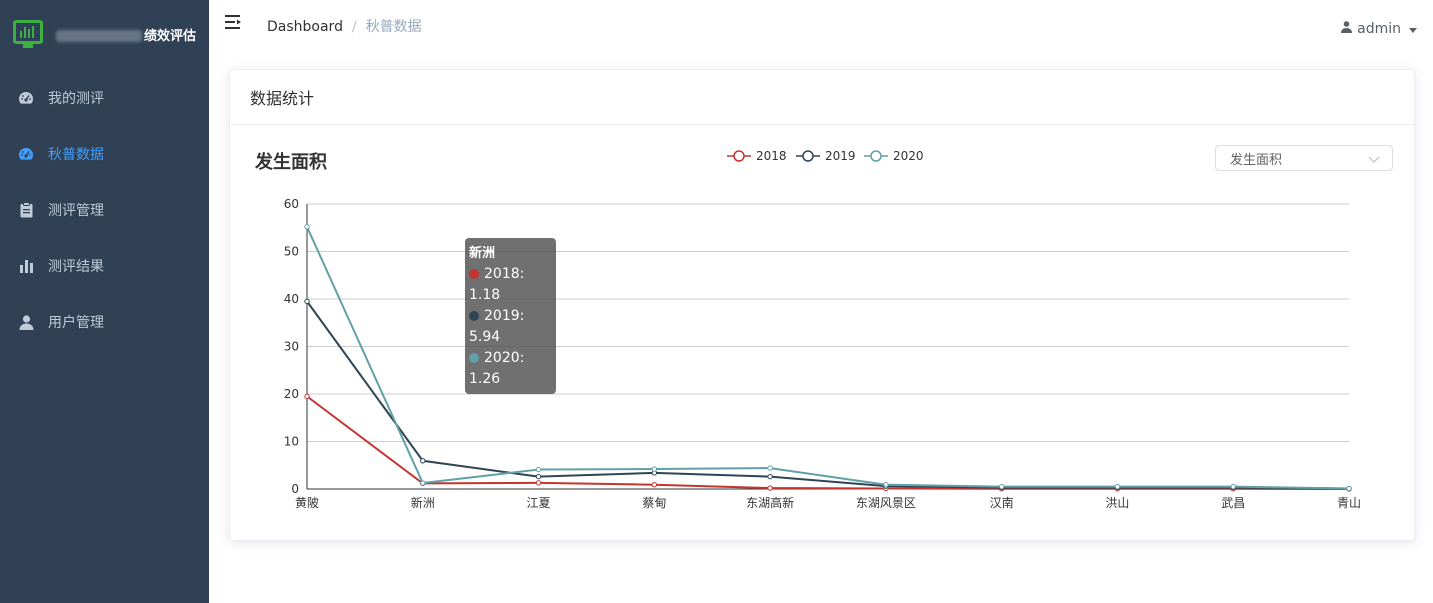  Describe the element at coordinates (497, 368) in the screenshot. I see `tooltip-value: 2020: 1.26` at that location.